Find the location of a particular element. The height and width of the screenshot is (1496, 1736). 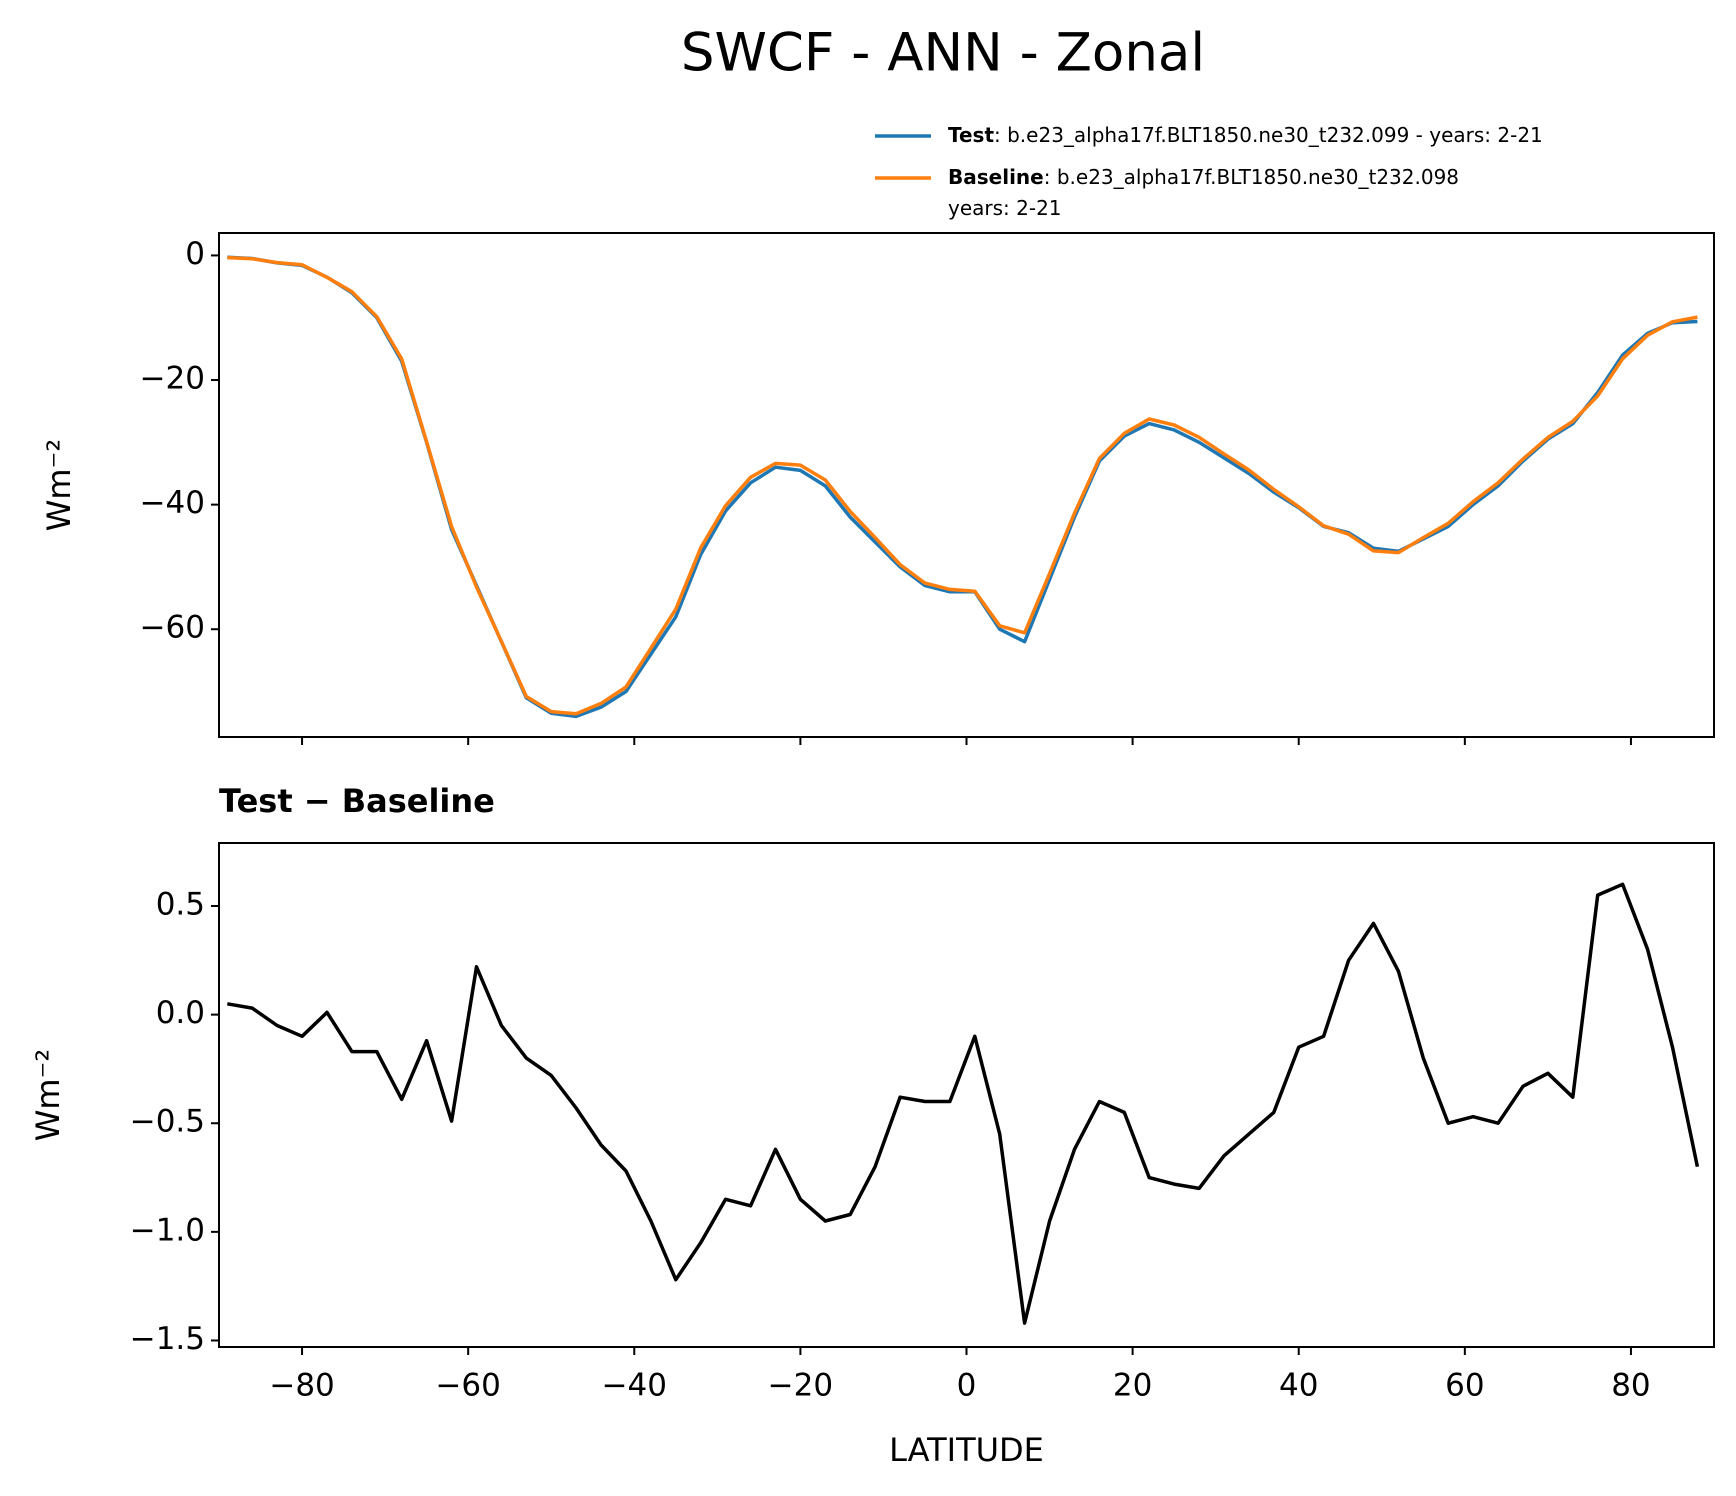

x-axis-label: LATITUDE is located at coordinates (966, 1450).